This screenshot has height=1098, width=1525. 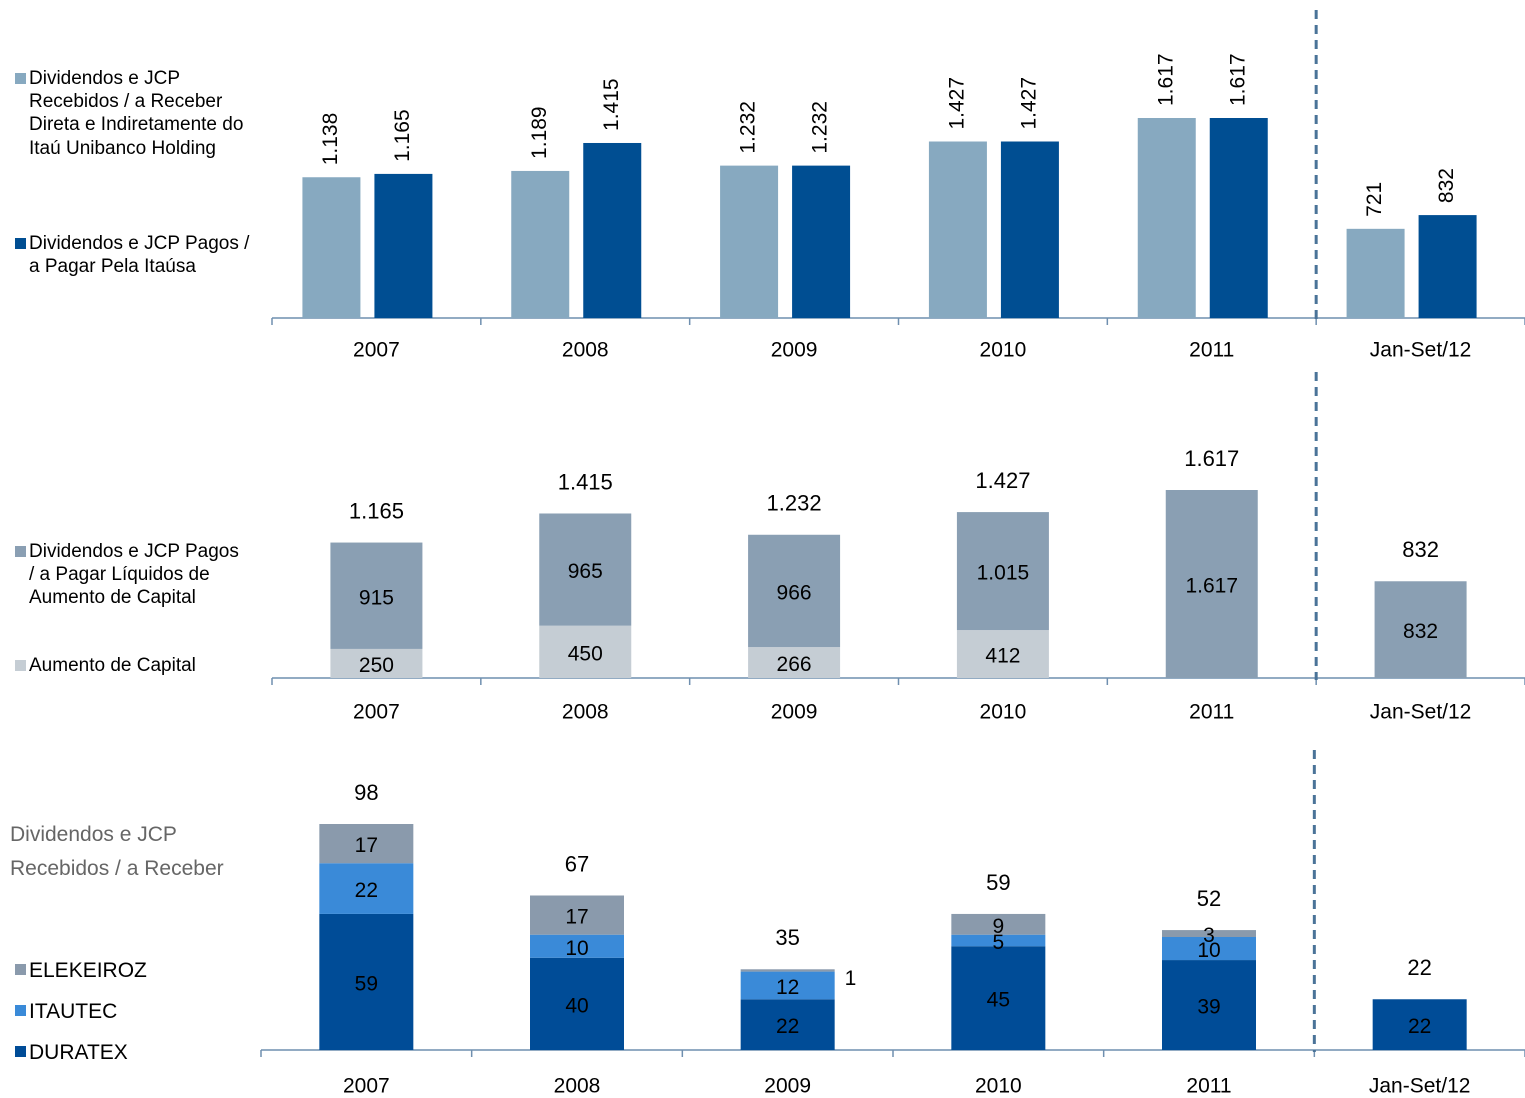 I want to click on total-label: 59, so click(x=998, y=882).